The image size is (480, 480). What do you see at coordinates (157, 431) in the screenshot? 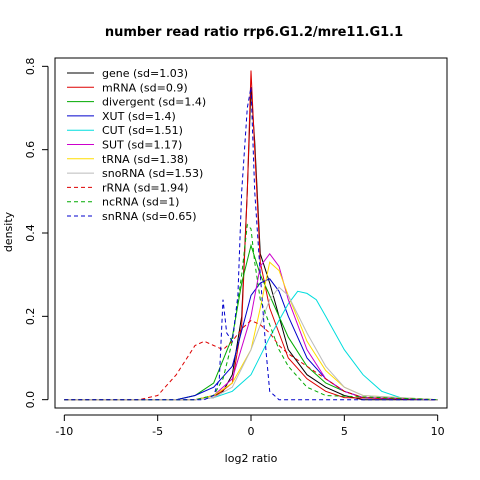
I see `x-tick-label: -5` at bounding box center [157, 431].